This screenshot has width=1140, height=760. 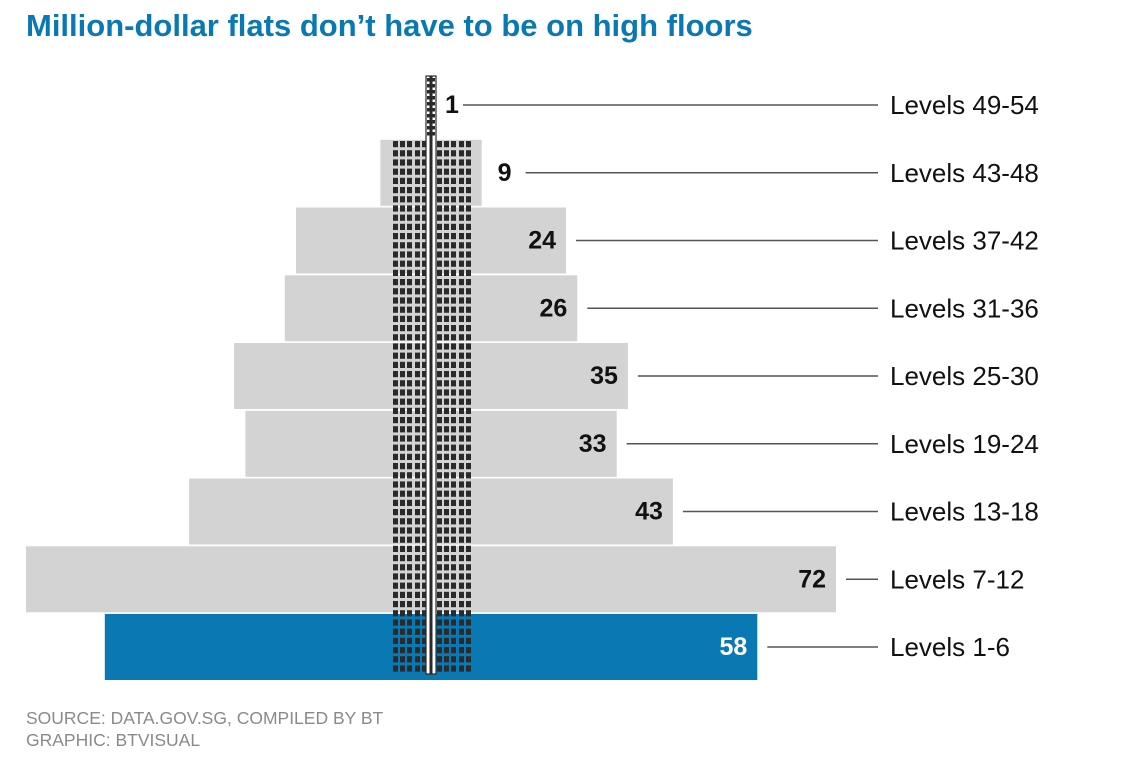 I want to click on category-label-levels-19-24: Levels 19-24, so click(x=964, y=444).